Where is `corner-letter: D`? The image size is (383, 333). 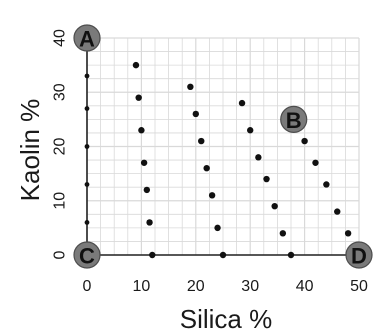 corner-letter: D is located at coordinates (359, 256).